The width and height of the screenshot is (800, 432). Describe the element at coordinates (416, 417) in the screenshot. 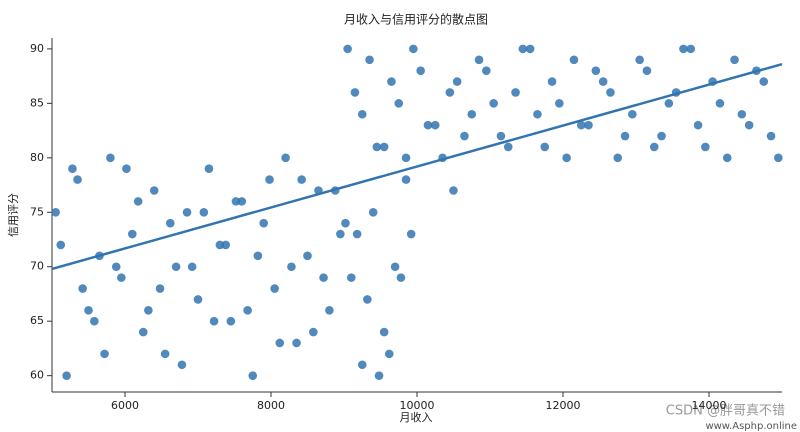

I see `x-axis-label: 月收入` at that location.